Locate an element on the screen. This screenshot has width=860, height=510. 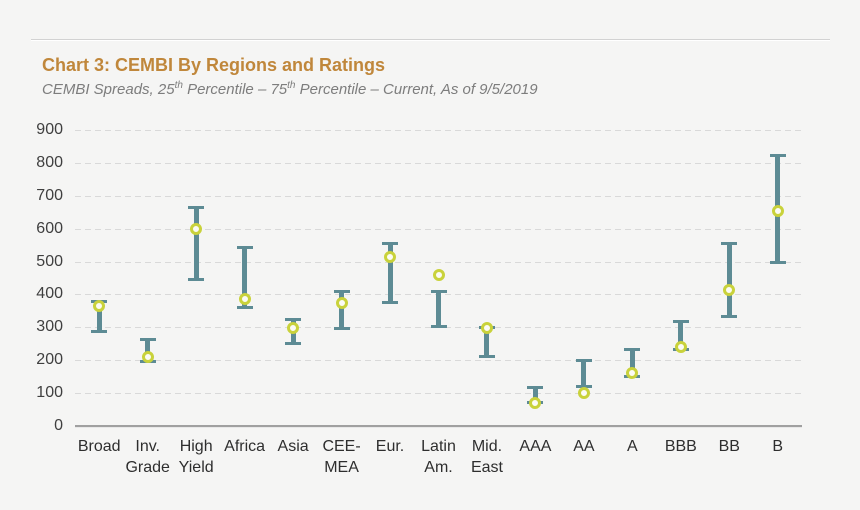
current-marker-inv-grade is located at coordinates (147, 356).